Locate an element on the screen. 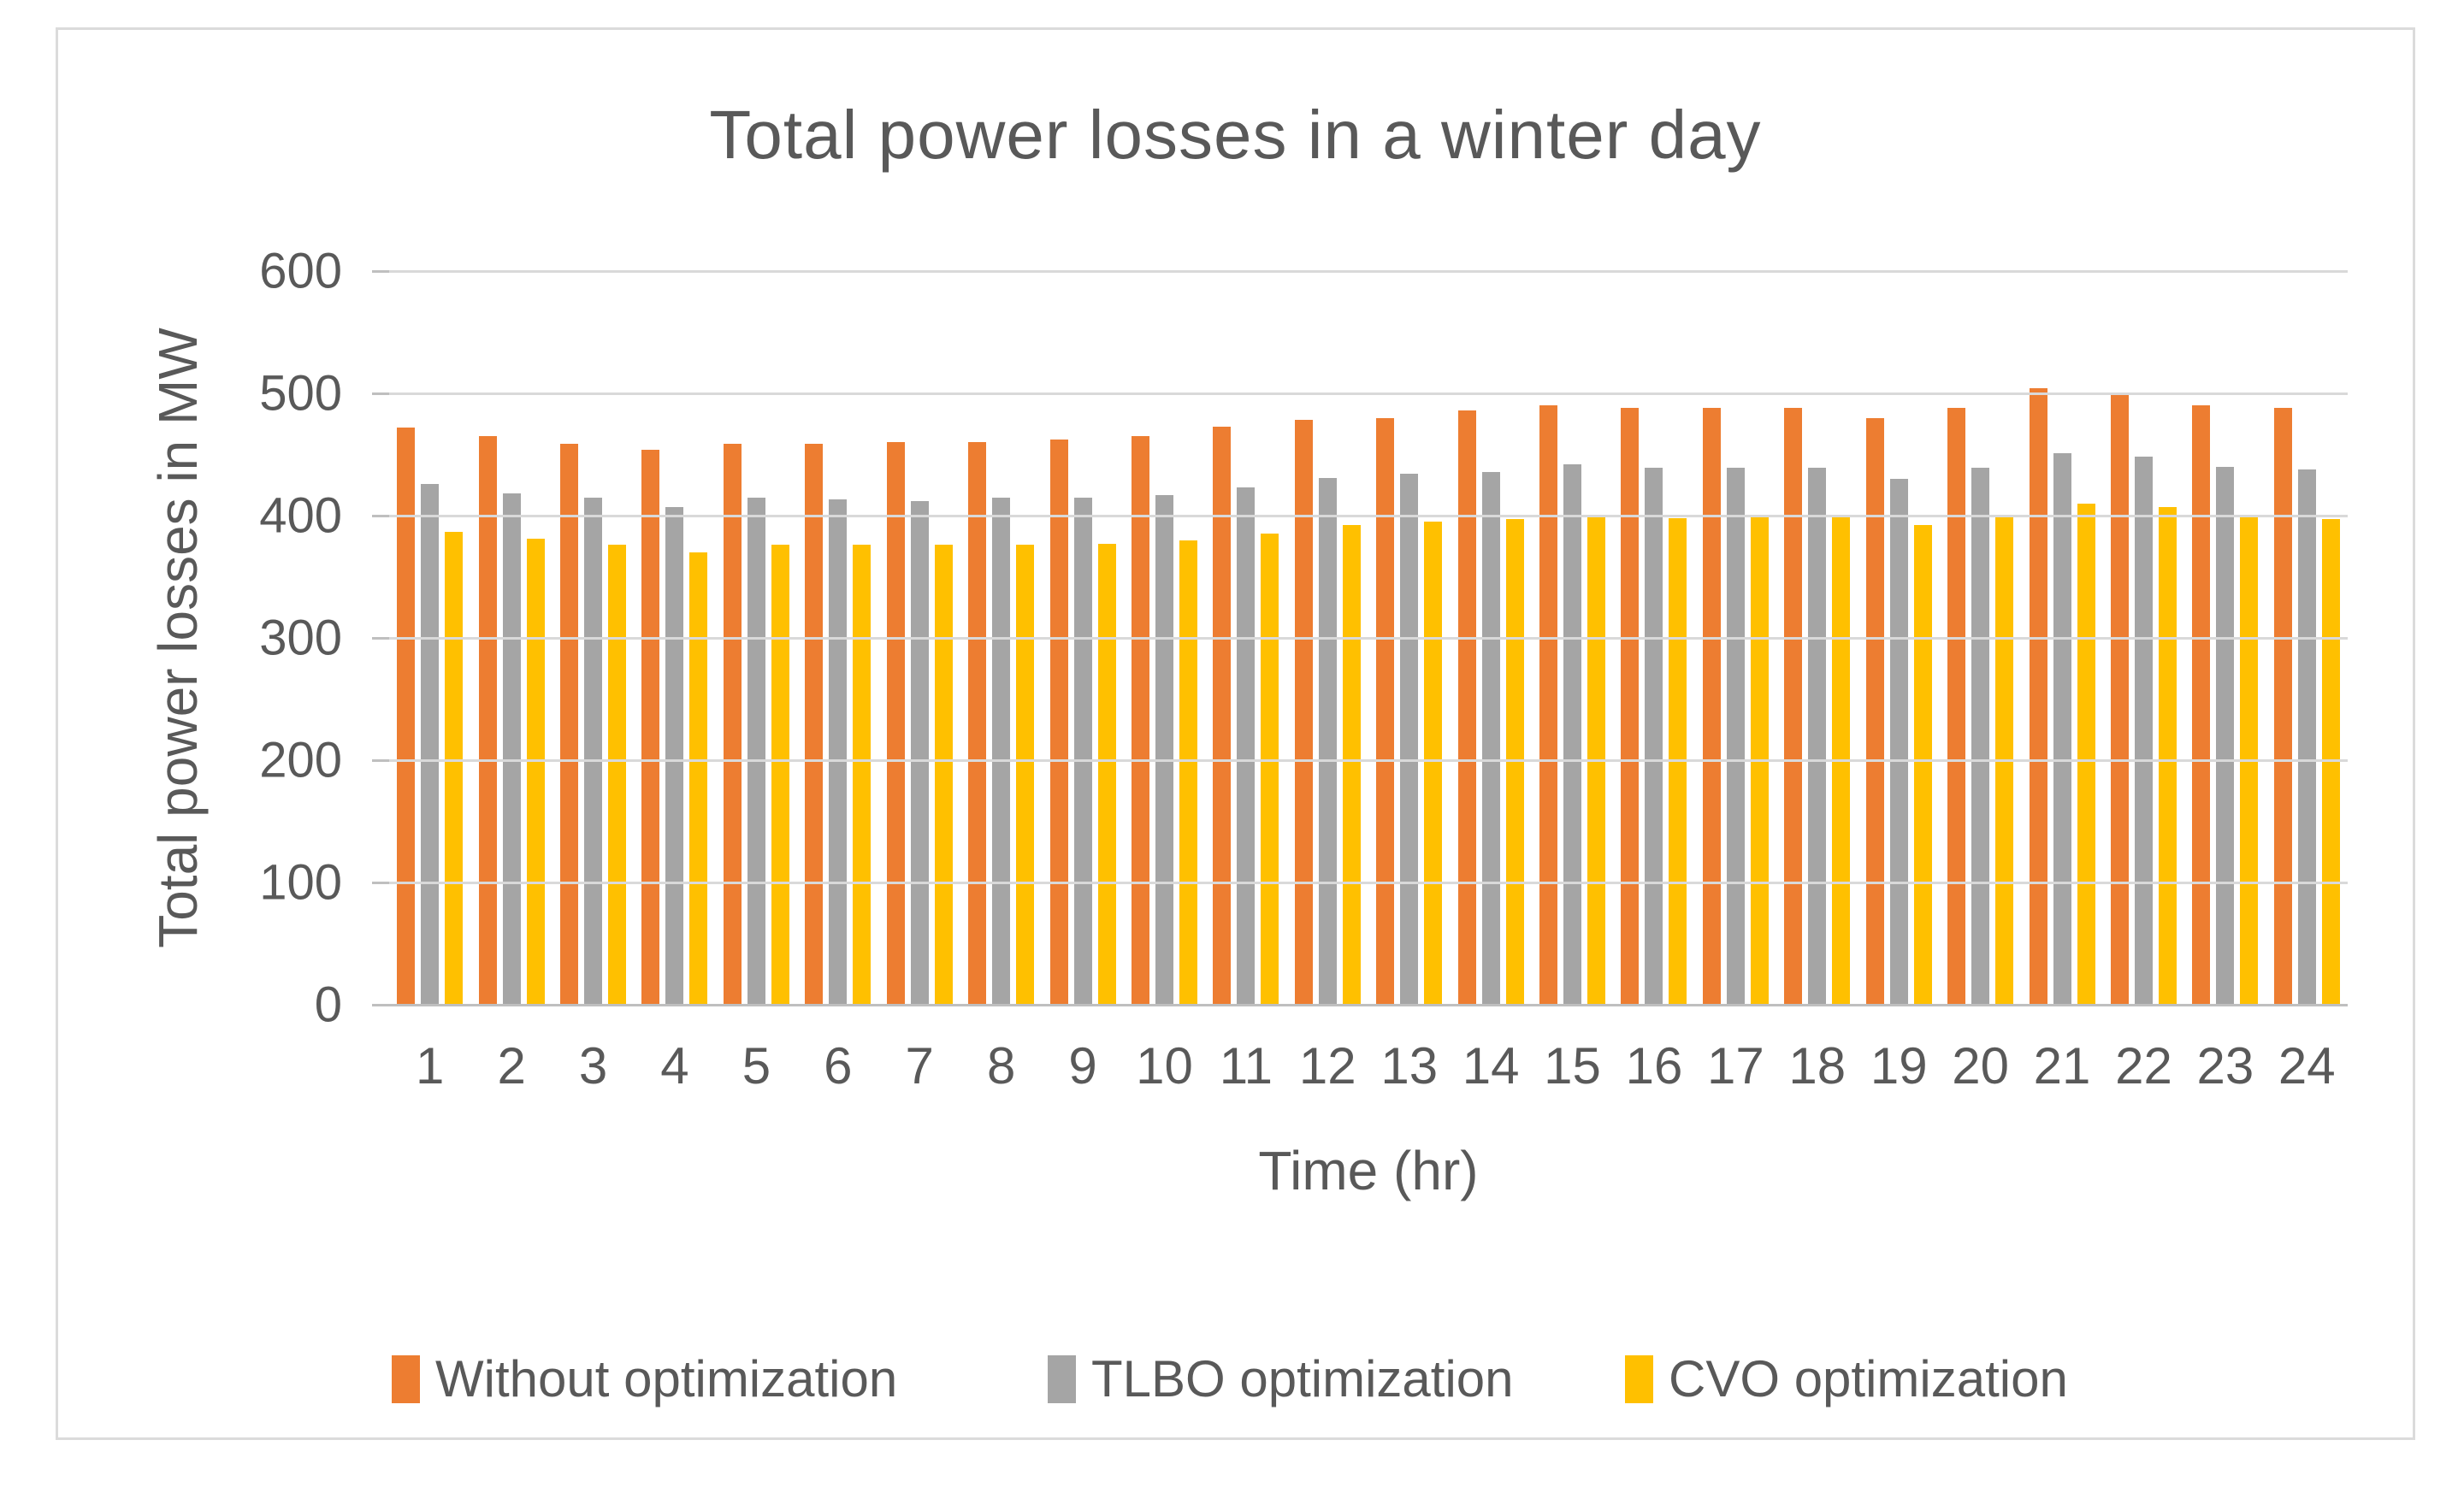  x-tick-label: 16 is located at coordinates (1654, 1066).